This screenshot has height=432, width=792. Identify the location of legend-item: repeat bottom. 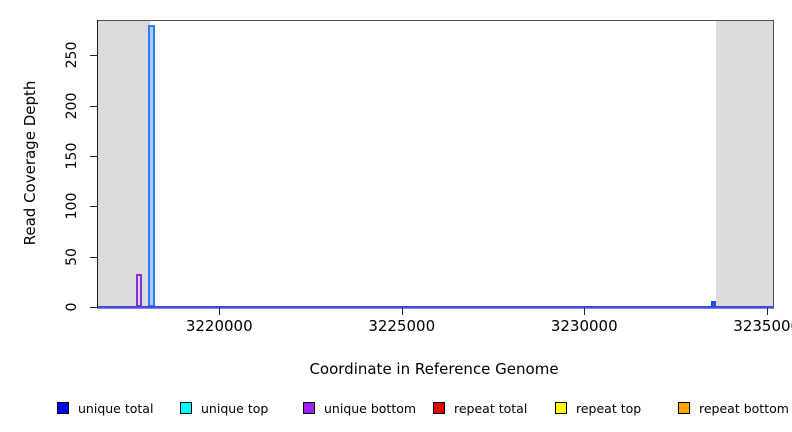
(733, 408).